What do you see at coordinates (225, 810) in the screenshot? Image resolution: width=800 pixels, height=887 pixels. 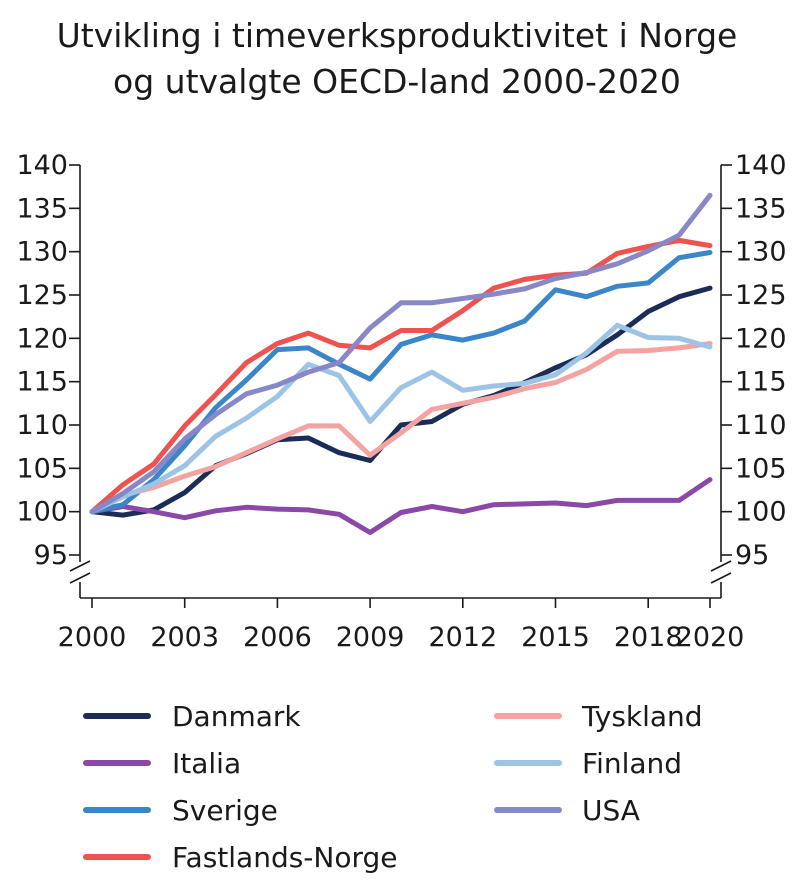 I see `legend-label: Sverige` at bounding box center [225, 810].